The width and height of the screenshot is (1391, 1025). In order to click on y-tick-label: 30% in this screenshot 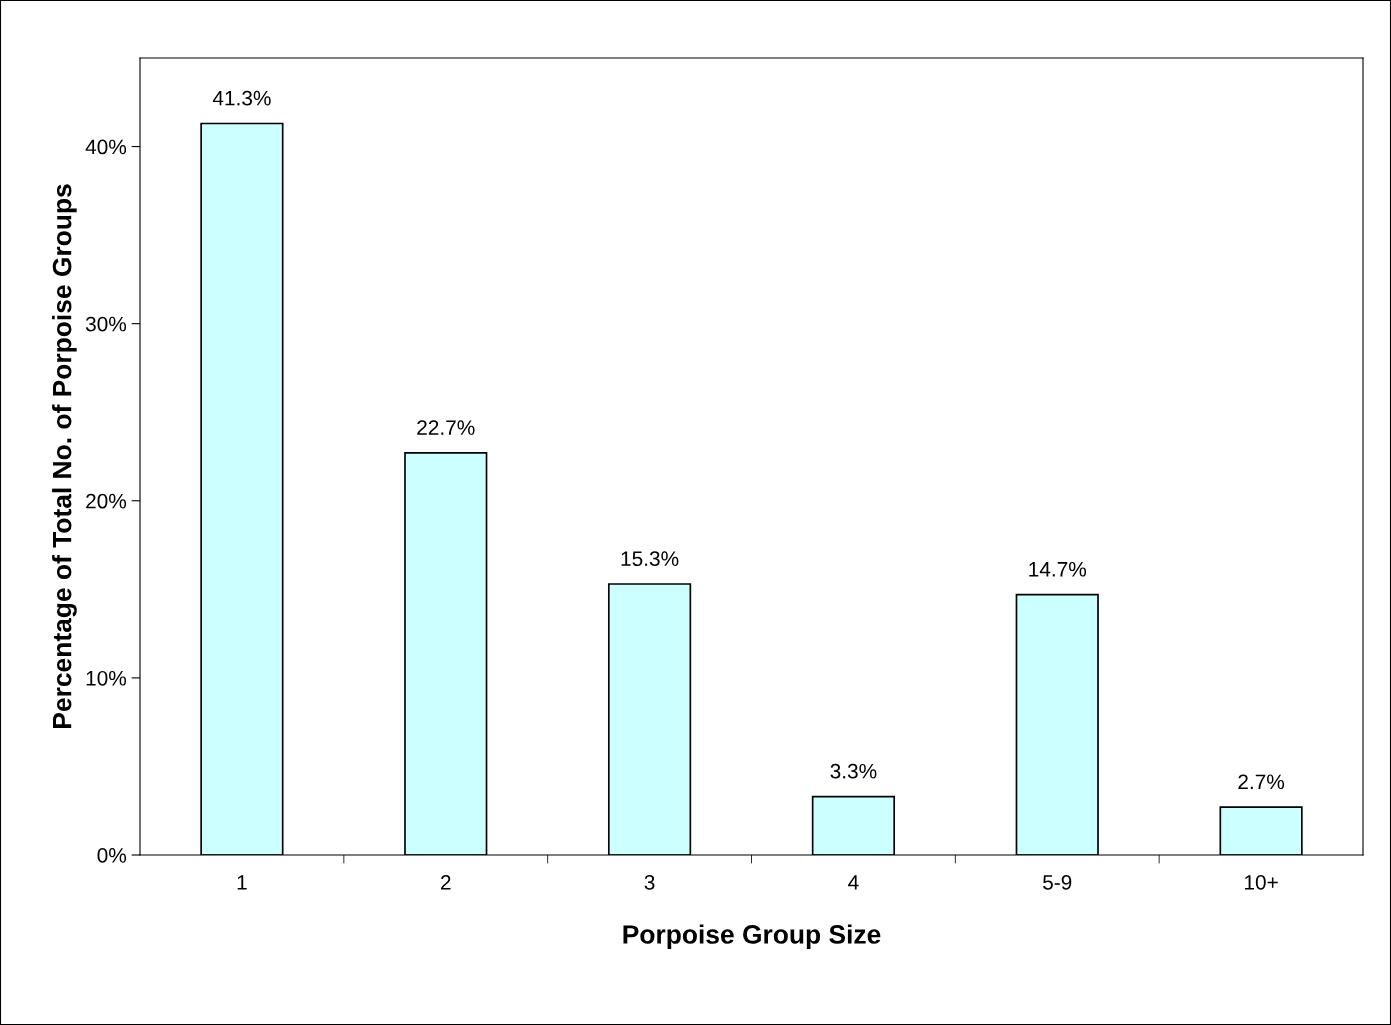, I will do `click(106, 324)`.